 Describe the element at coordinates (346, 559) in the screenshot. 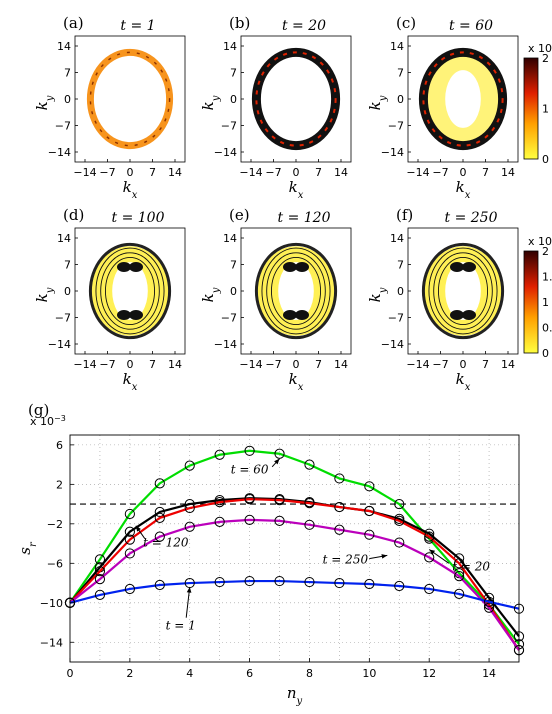

I see `annotation-label: t = 250` at that location.